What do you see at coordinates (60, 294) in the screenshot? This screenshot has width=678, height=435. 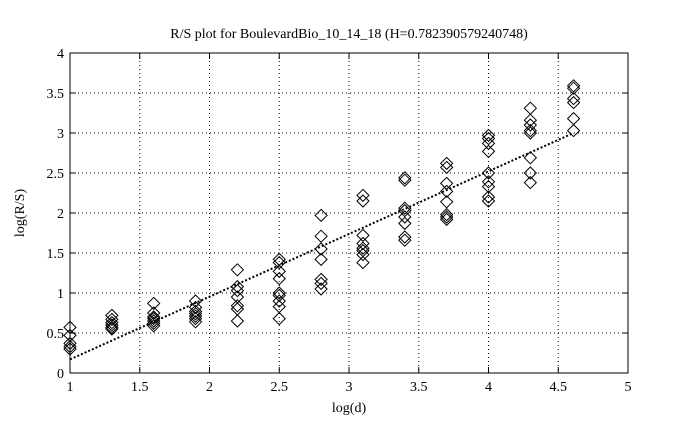 I see `y-tick-label: 1` at bounding box center [60, 294].